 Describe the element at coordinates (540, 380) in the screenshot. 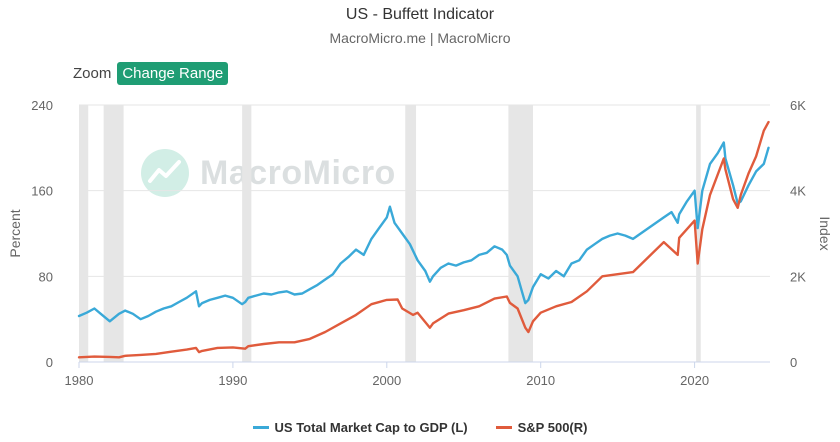

I see `x-tick-label: 2010` at that location.